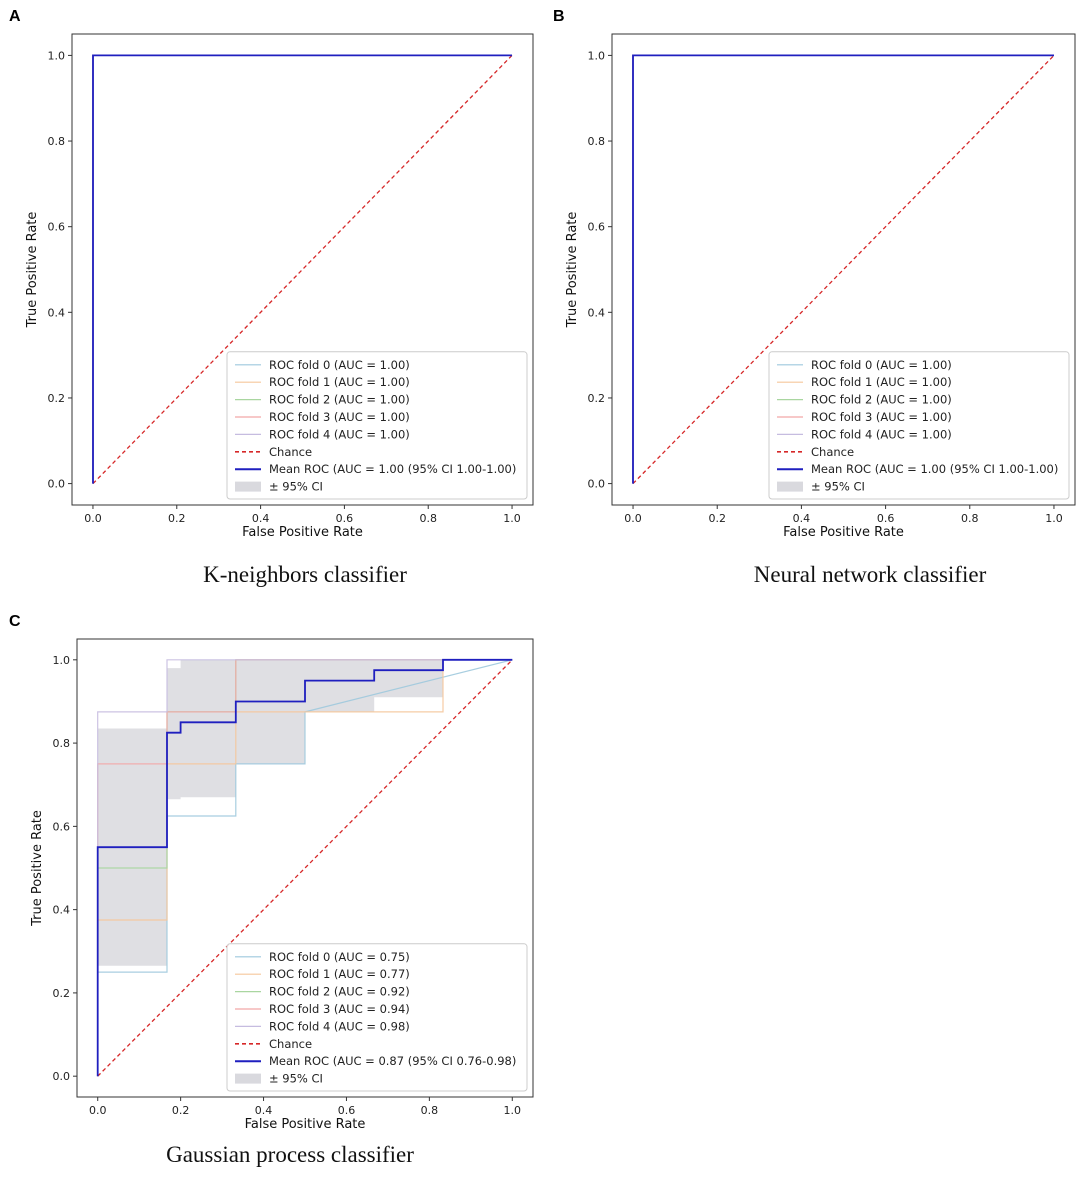 The width and height of the screenshot is (1084, 1179). What do you see at coordinates (339, 974) in the screenshot?
I see `legend-entry-1: ROC fold 1 (AUC = 0.77)` at bounding box center [339, 974].